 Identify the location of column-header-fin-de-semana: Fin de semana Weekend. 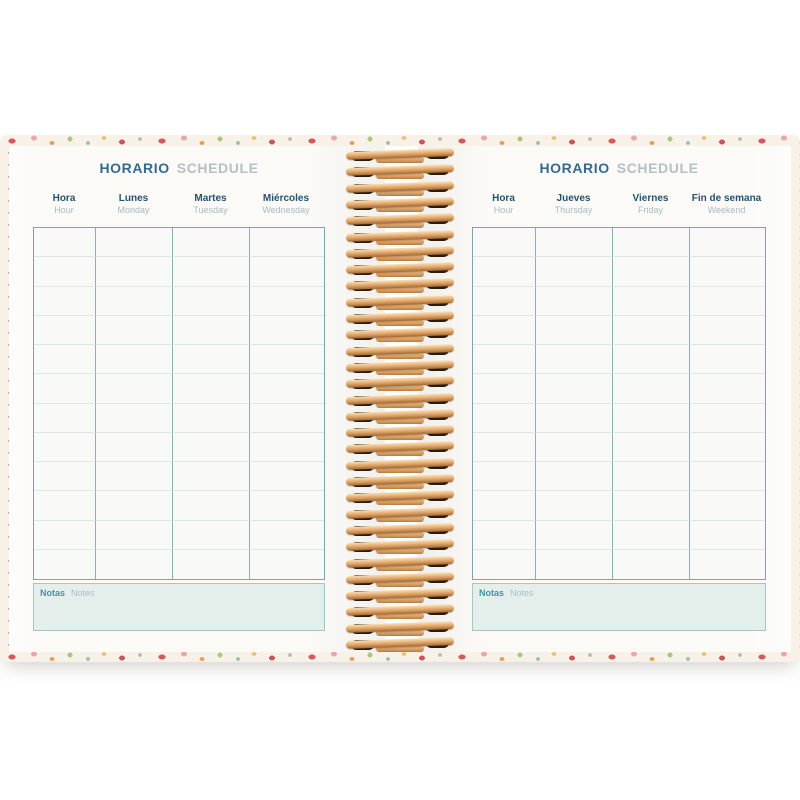
(726, 204).